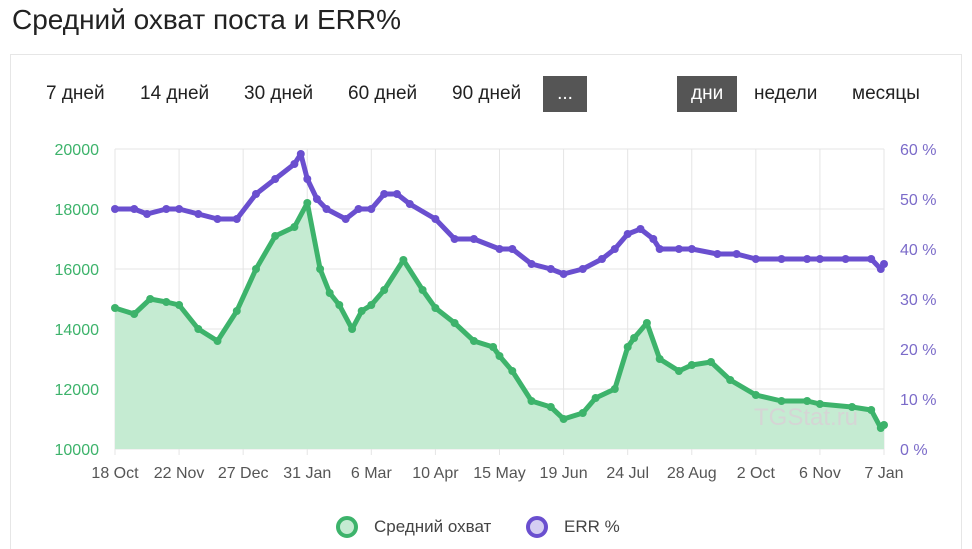 The width and height of the screenshot is (972, 549). I want to click on y-left-tick-label: 10000, so click(77, 450).